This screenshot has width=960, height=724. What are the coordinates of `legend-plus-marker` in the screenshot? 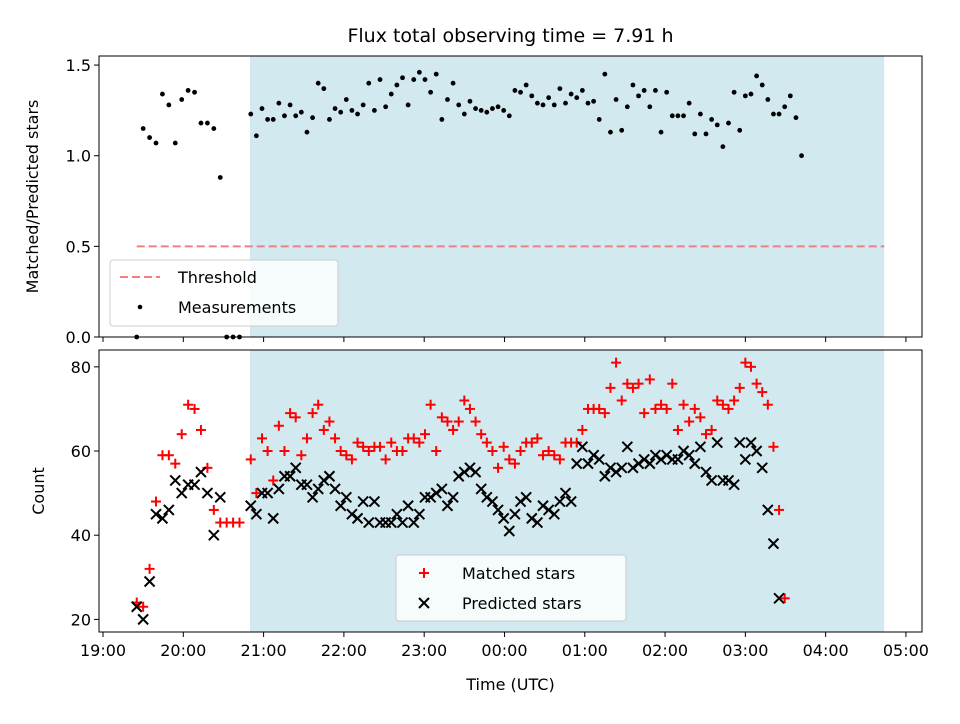 It's located at (424, 573).